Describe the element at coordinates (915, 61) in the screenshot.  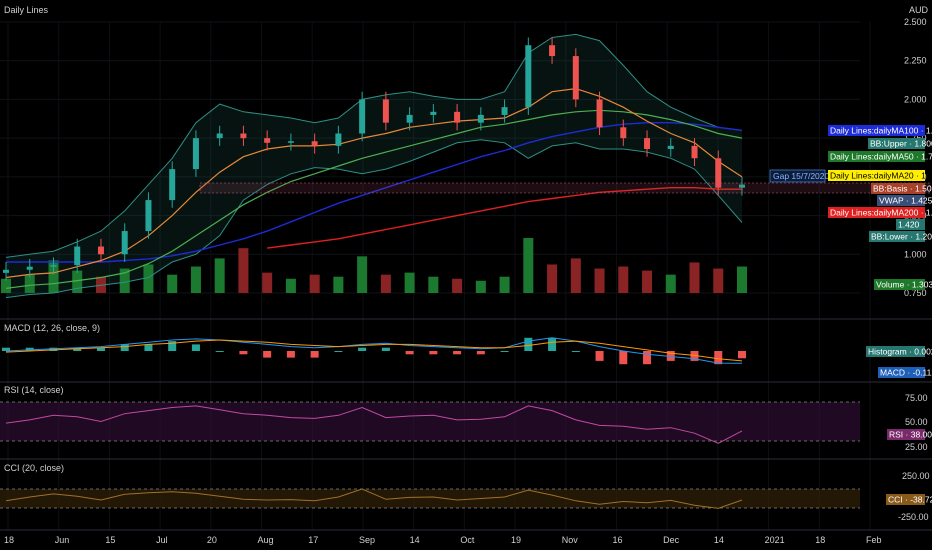
I see `price-tick-label: 2.250` at that location.